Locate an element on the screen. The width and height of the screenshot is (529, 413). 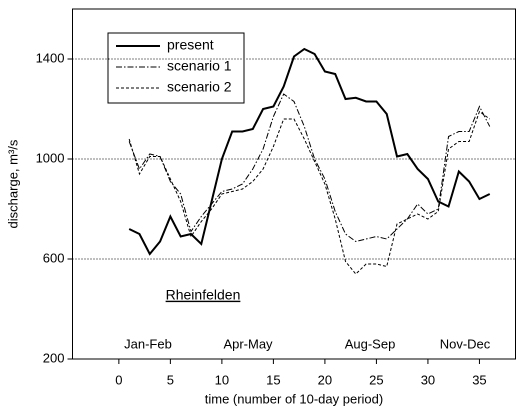
x-tick-label: 30 is located at coordinates (428, 379).